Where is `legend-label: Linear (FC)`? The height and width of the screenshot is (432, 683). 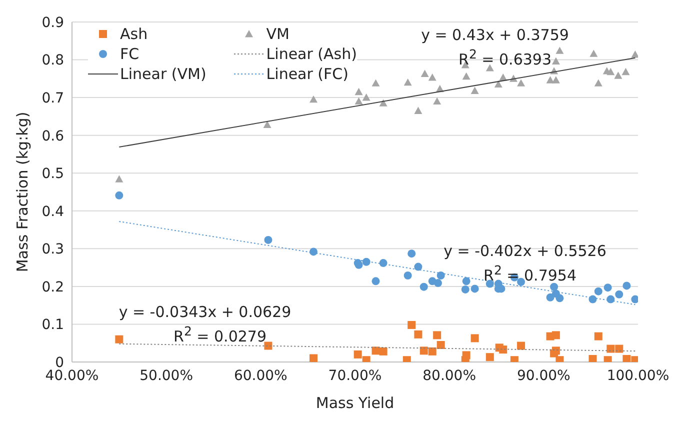
legend-label: Linear (FC) is located at coordinates (307, 74).